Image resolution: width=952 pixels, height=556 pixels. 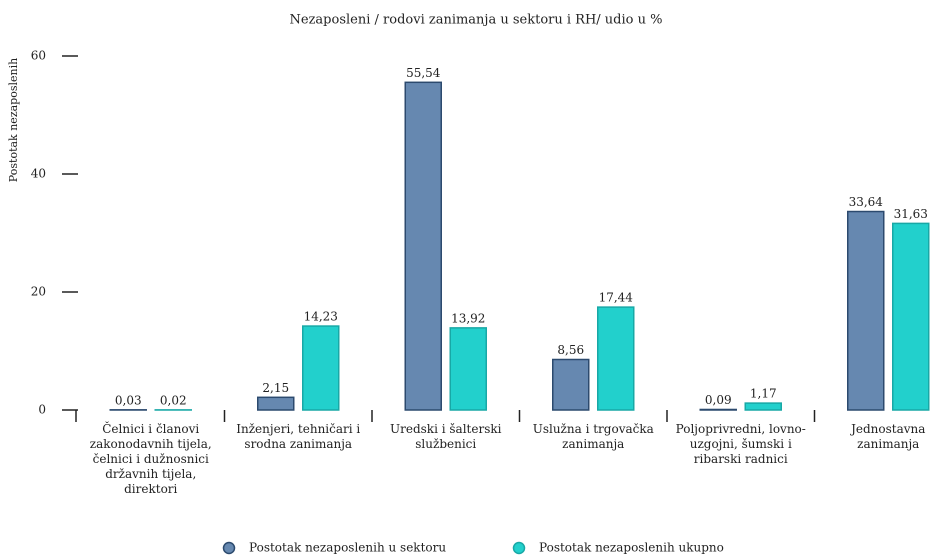 I want to click on value-label: 0,09, so click(x=718, y=400).